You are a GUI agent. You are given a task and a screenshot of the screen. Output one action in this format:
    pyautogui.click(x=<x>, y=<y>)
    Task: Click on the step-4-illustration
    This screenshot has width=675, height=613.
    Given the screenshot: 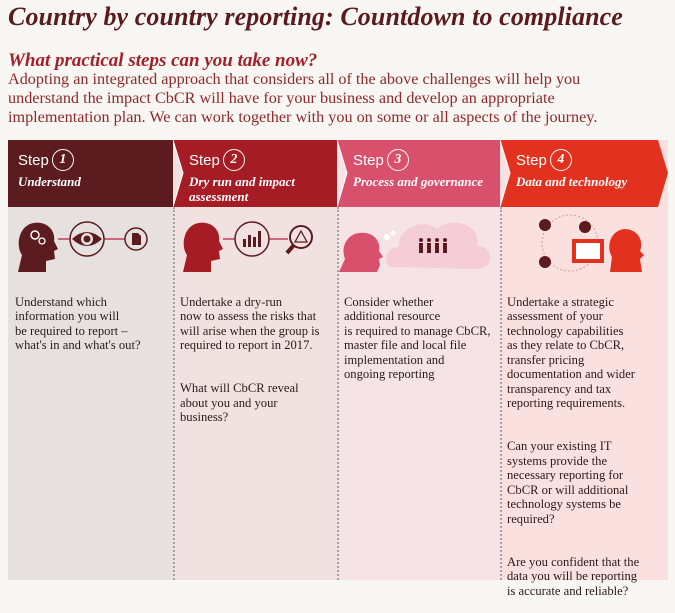 What is the action you would take?
    pyautogui.click(x=584, y=239)
    